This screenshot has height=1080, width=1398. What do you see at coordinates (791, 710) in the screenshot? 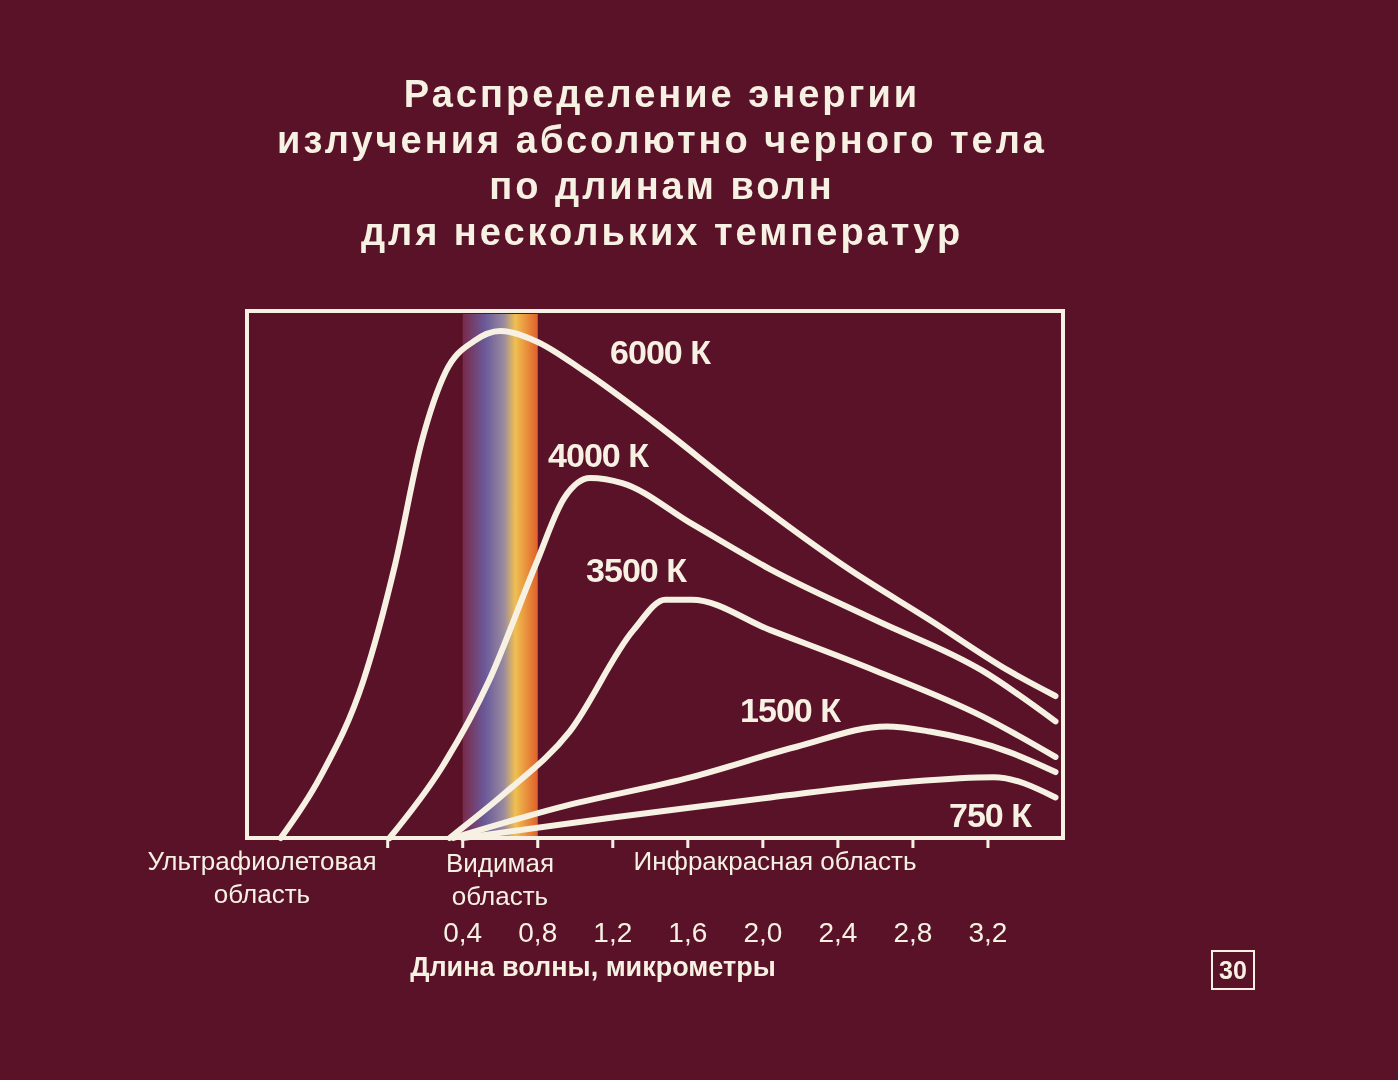
I see `series-label: 1500 К` at bounding box center [791, 710].